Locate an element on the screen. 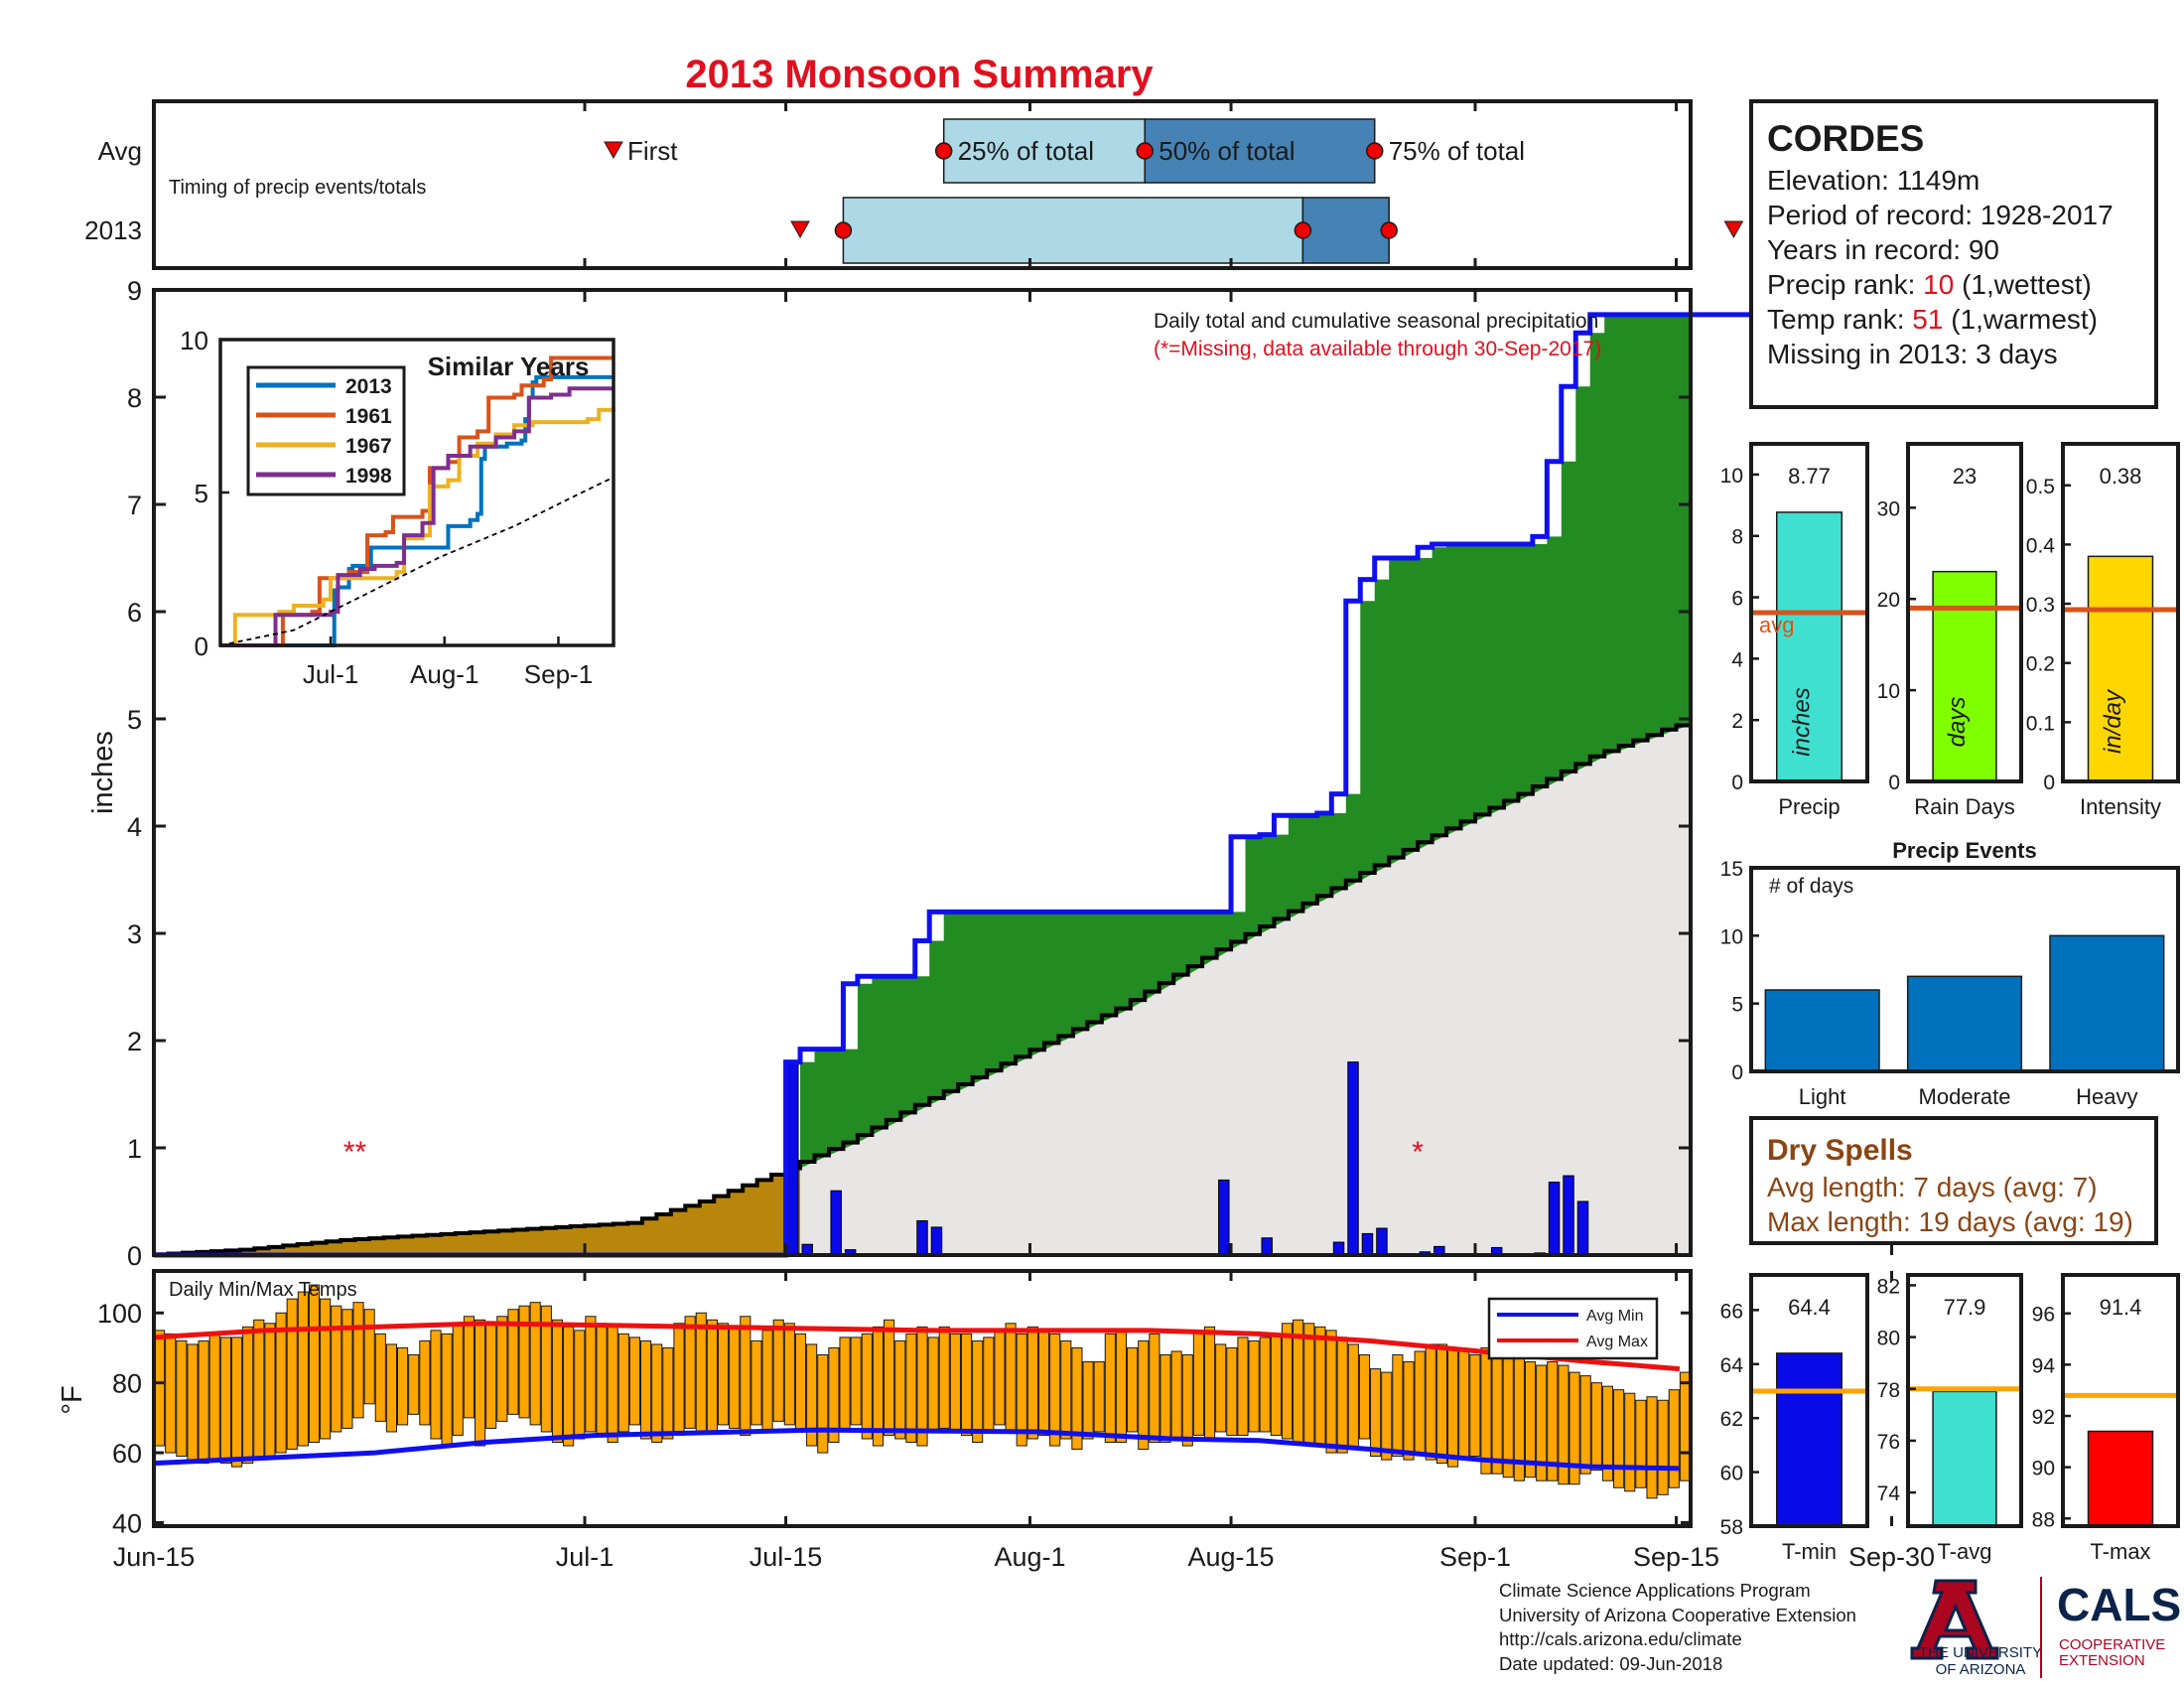  tsummary-t-min-ytick-label: 66 is located at coordinates (1731, 1311).